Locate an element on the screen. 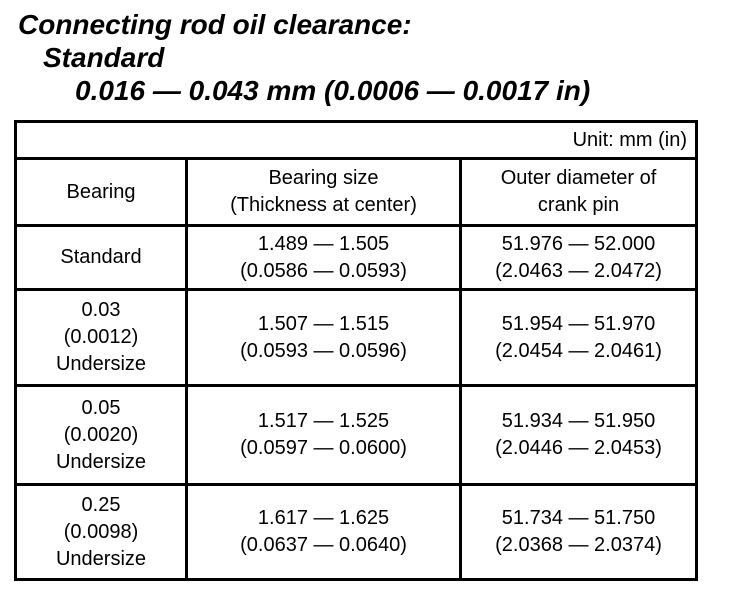 This screenshot has height=604, width=736. bearing-label: 0.03 is located at coordinates (101, 310).